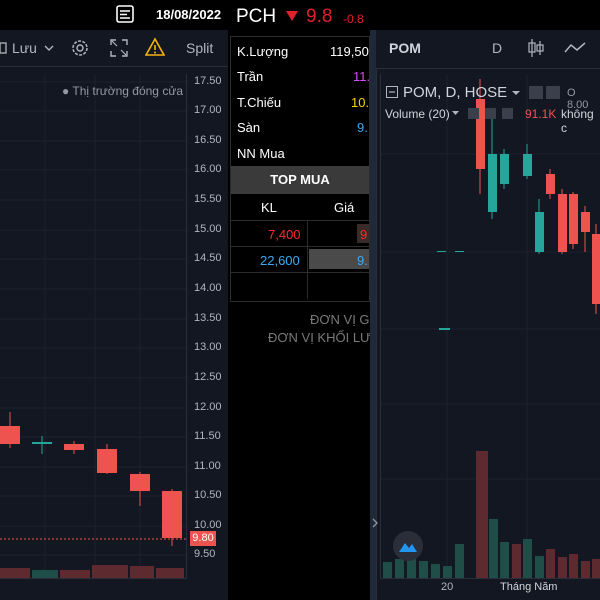 Image resolution: width=600 pixels, height=600 pixels. Describe the element at coordinates (529, 587) in the screenshot. I see `x-axis-label: Tháng Năm` at that location.